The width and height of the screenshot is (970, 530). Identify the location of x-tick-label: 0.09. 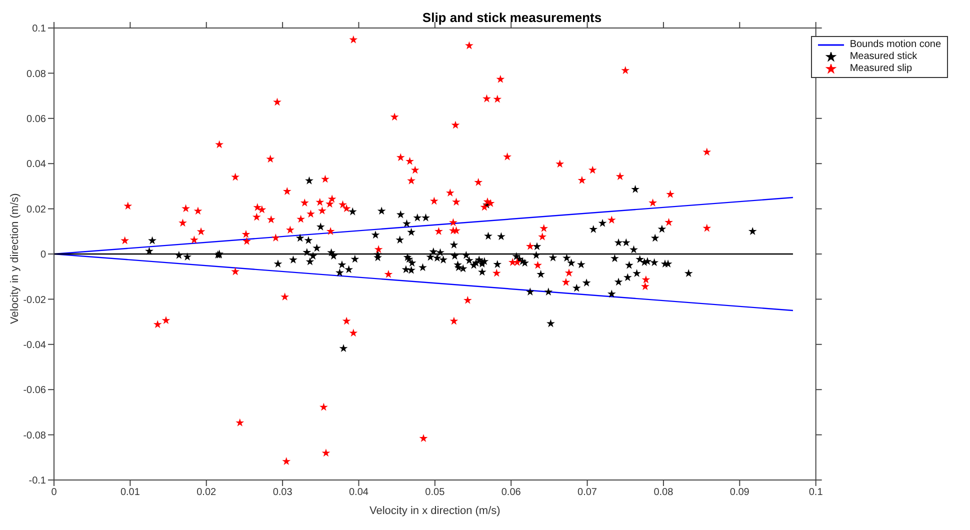
(740, 492).